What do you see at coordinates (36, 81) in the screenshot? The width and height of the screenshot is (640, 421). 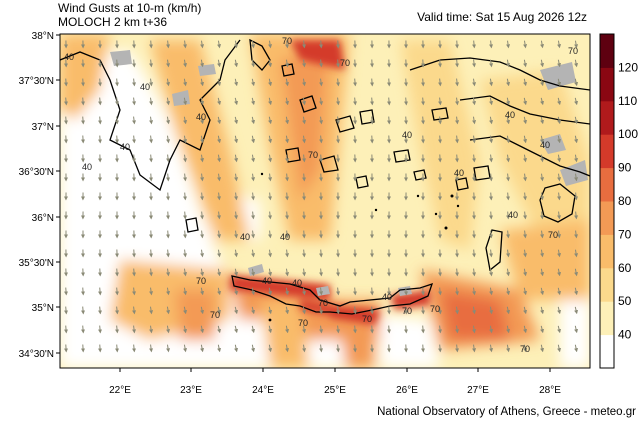 I see `lat-label: 37°30'N` at bounding box center [36, 81].